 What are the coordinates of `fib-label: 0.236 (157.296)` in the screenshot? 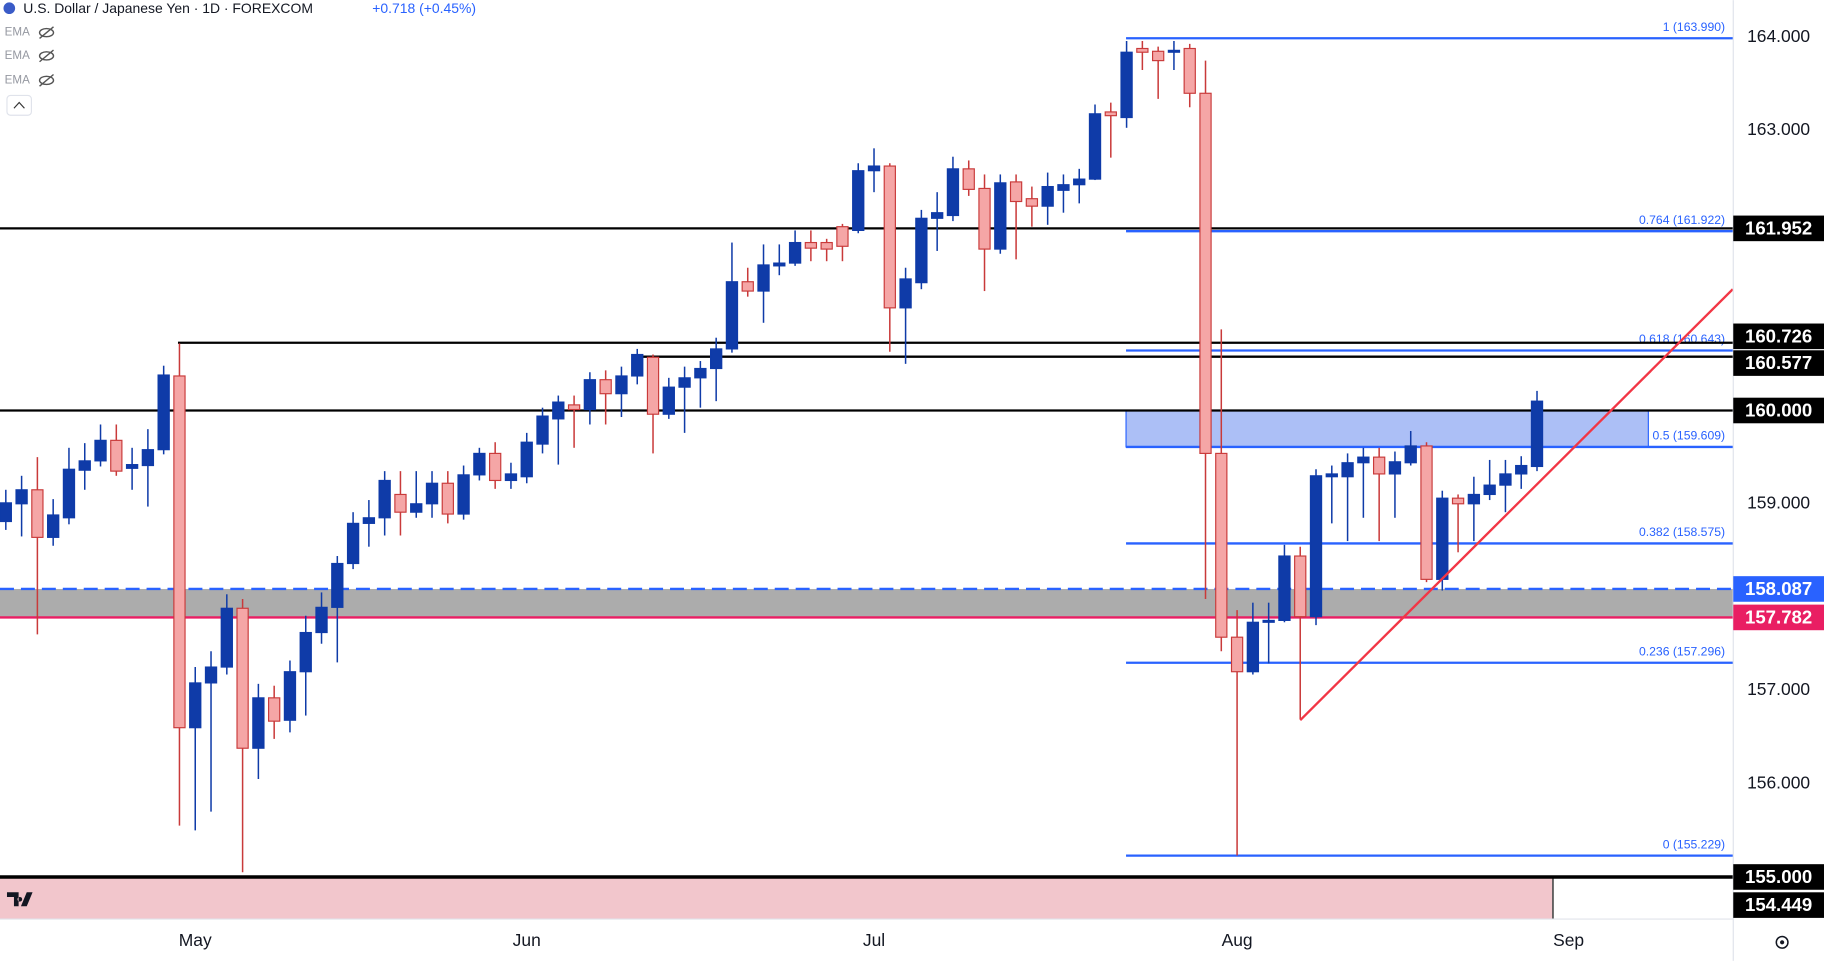 It's located at (1682, 652).